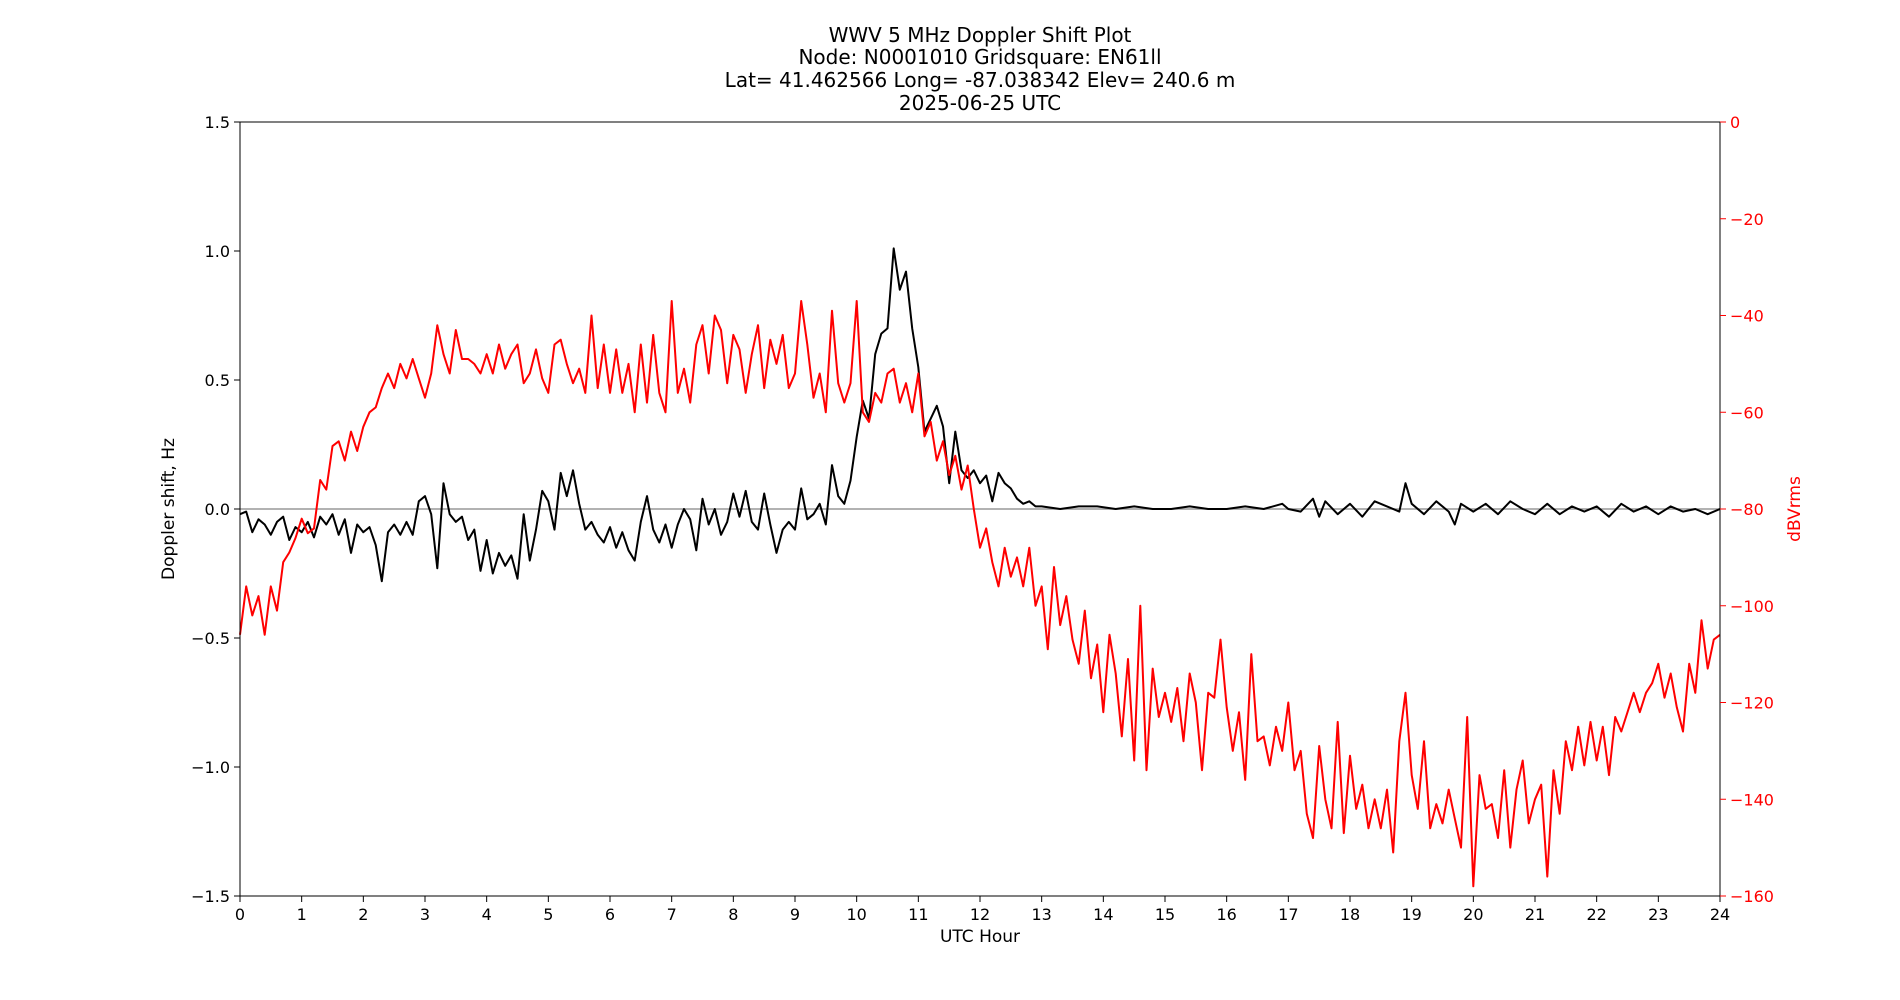 This screenshot has height=1000, width=1900. I want to click on y-tick-label: −1.0, so click(210, 767).